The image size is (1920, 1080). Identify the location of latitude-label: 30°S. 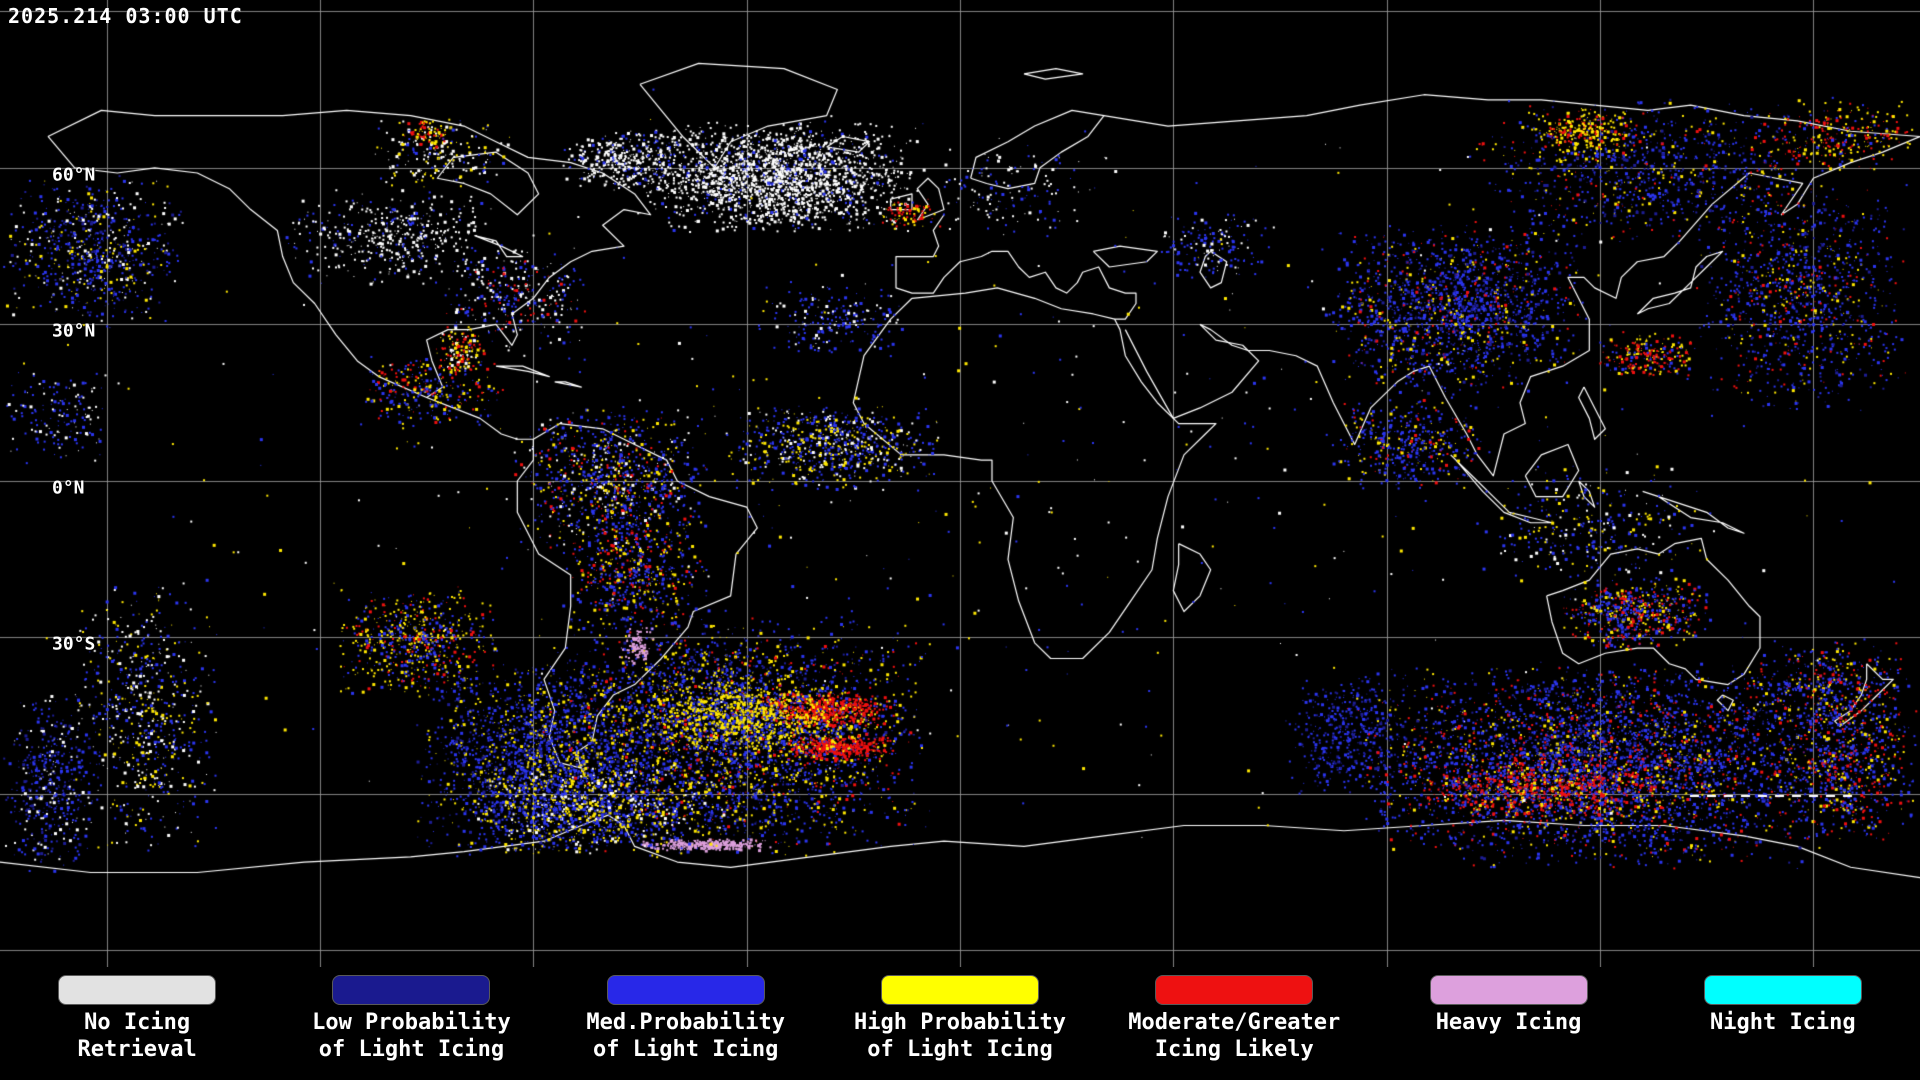
(74, 644).